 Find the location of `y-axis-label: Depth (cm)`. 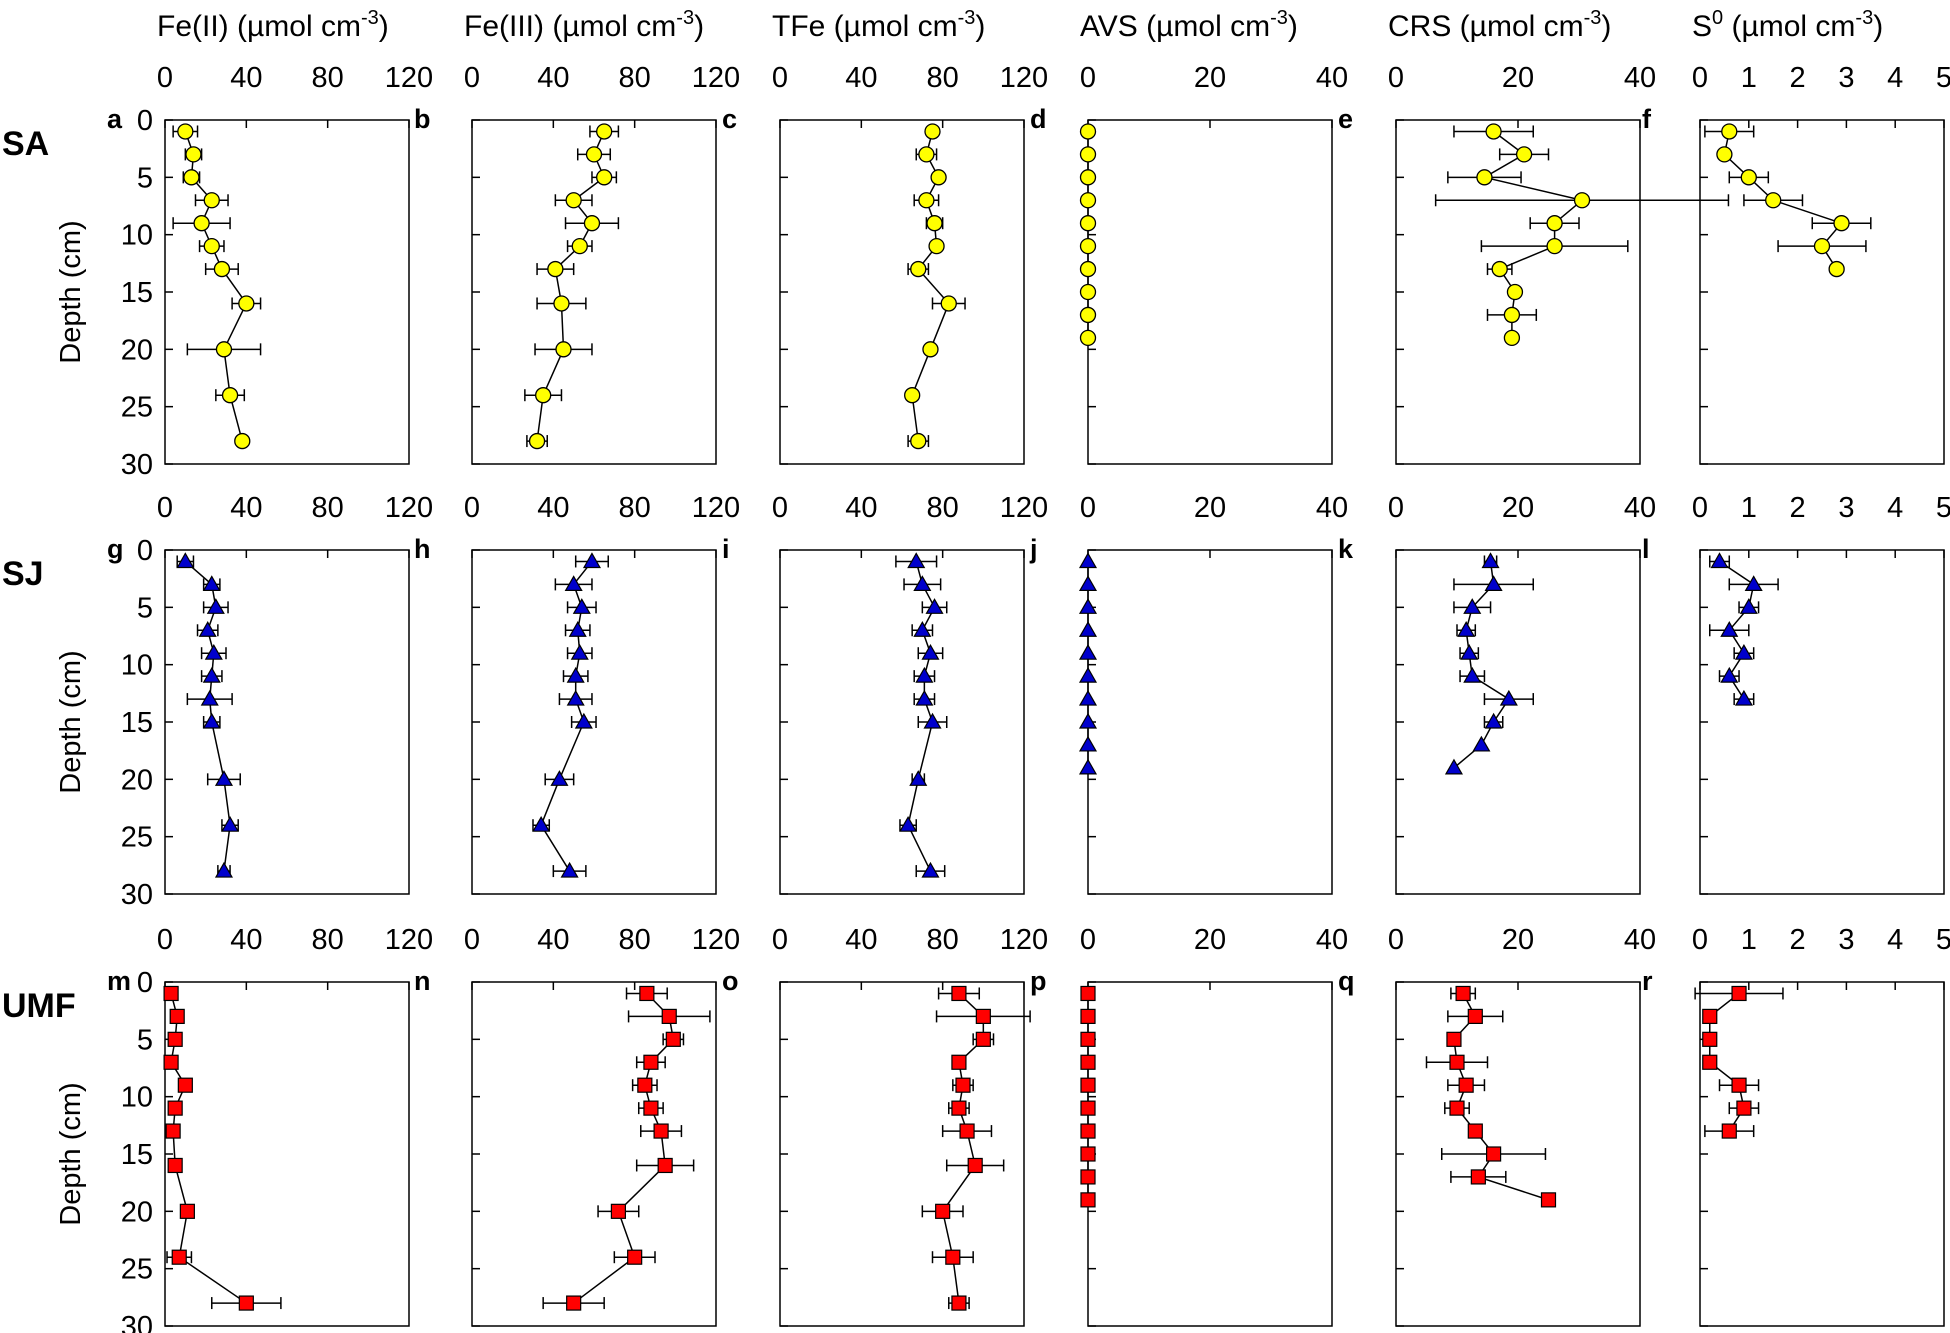

y-axis-label: Depth (cm) is located at coordinates (71, 721).